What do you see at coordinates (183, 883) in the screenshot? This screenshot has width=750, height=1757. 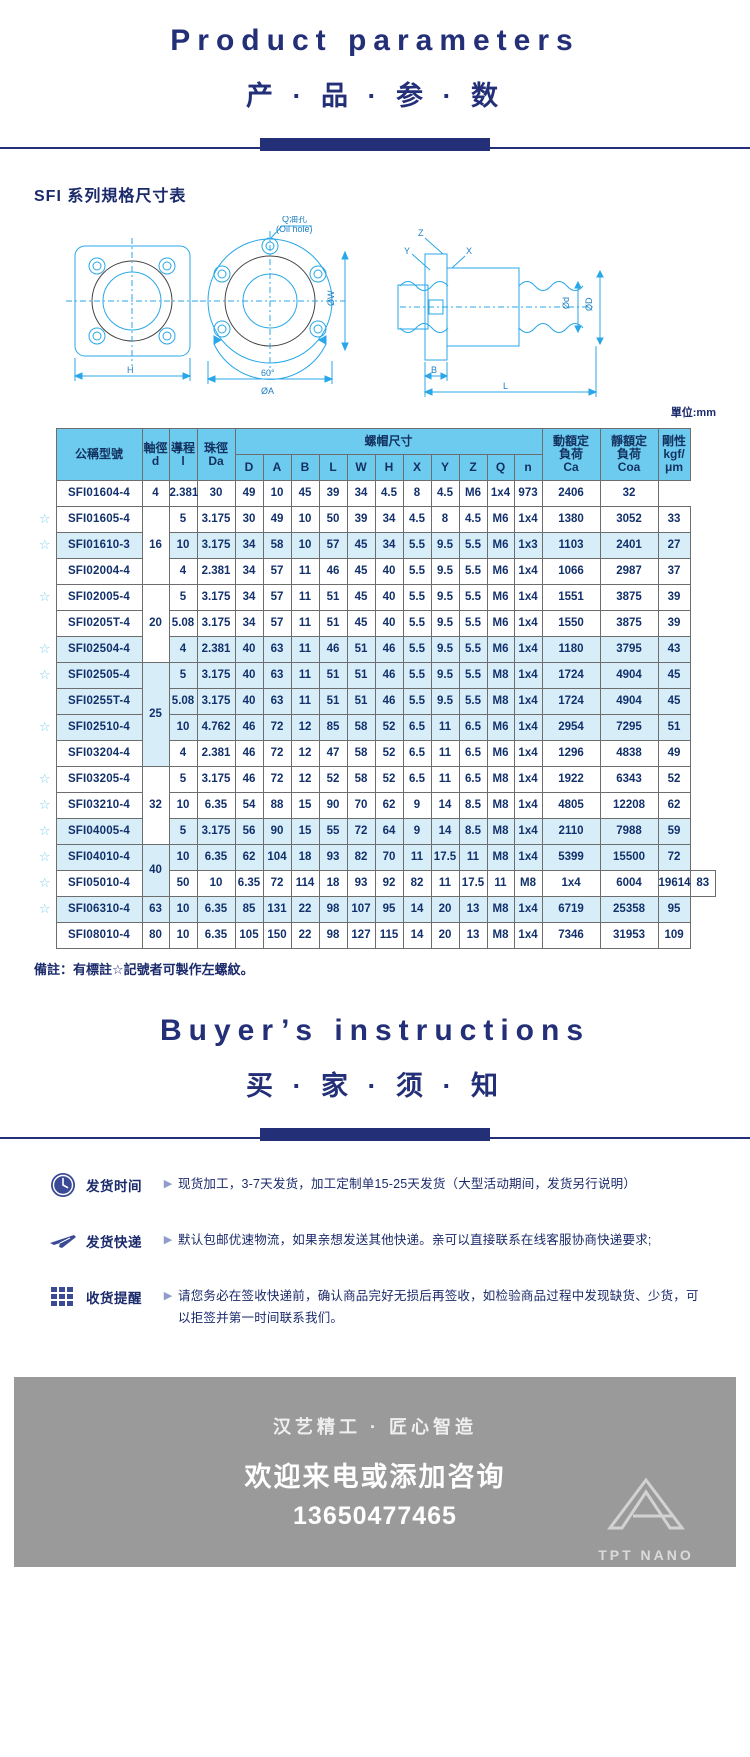 I see `cell-shaft-dia: 50` at bounding box center [183, 883].